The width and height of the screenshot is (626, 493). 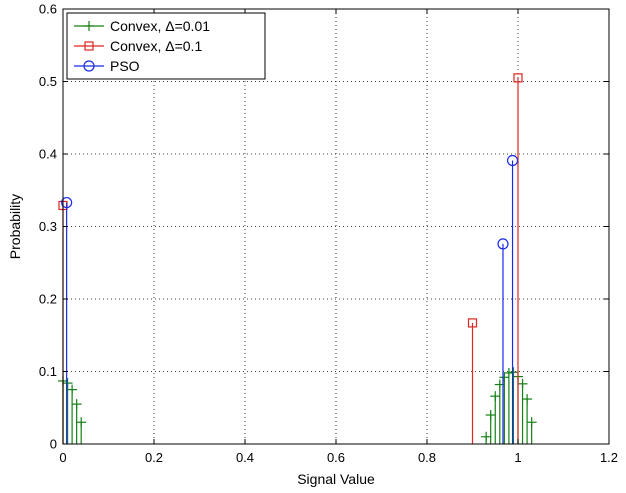 I want to click on y-axis-label: Probability, so click(x=15, y=226).